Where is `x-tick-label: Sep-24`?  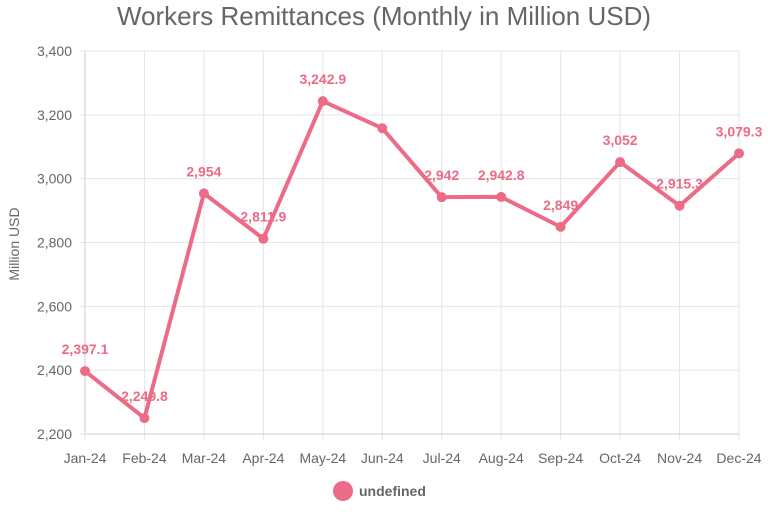
x-tick-label: Sep-24 is located at coordinates (560, 458).